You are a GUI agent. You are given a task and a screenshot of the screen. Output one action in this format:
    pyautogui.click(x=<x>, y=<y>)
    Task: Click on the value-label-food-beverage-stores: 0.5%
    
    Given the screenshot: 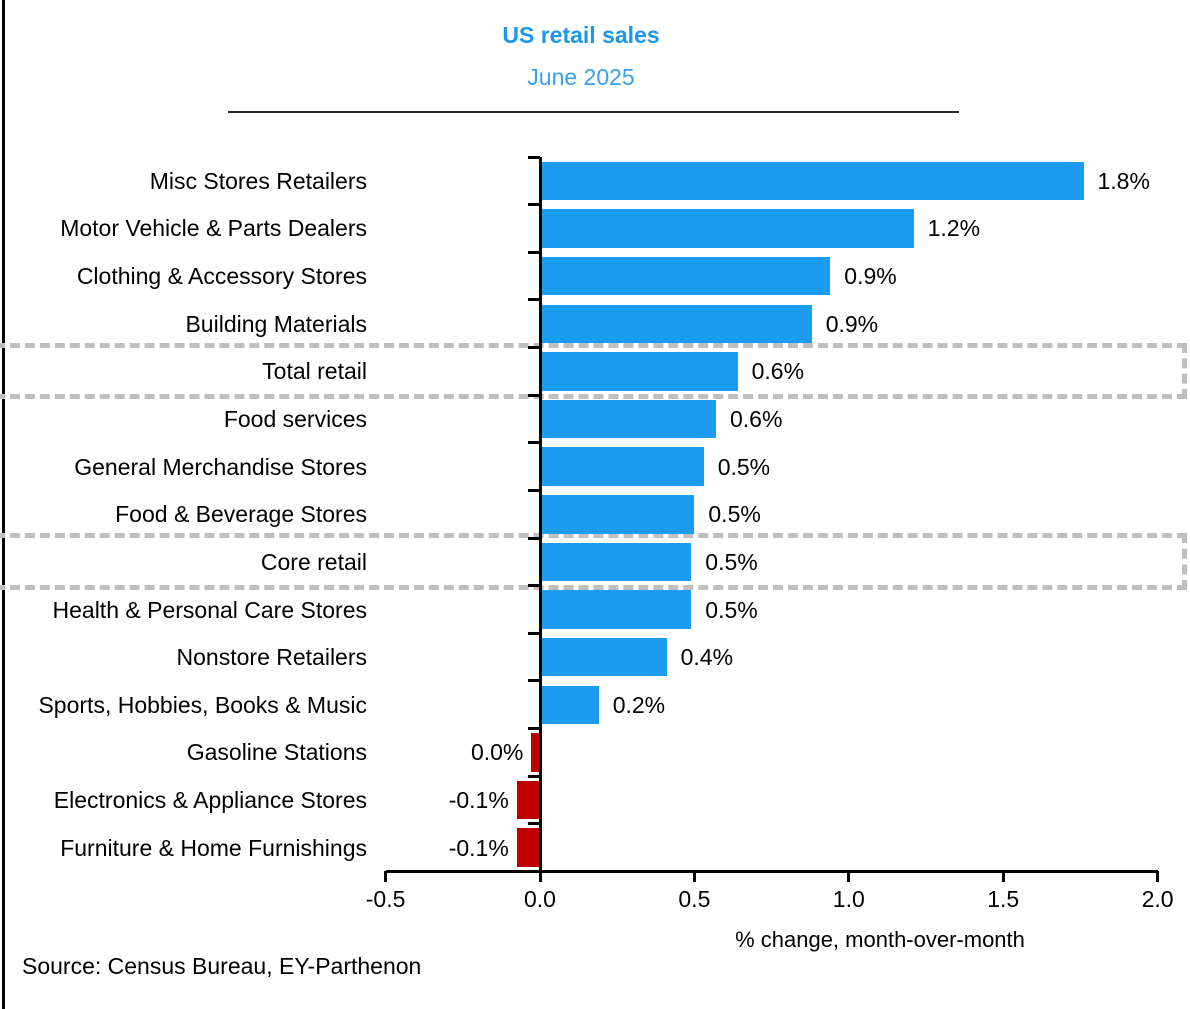 What is the action you would take?
    pyautogui.click(x=734, y=514)
    